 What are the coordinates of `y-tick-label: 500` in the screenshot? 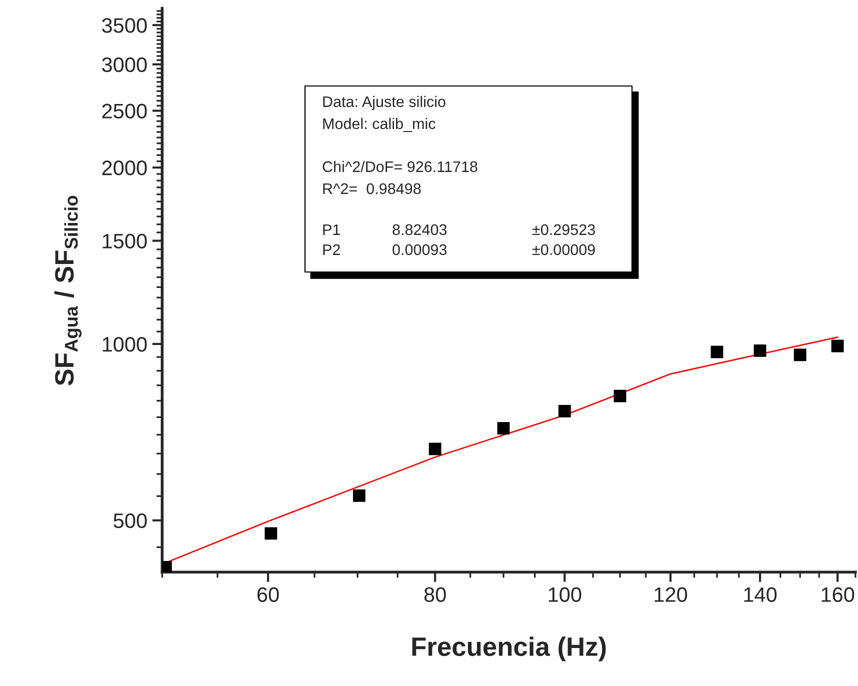 It's located at (130, 520).